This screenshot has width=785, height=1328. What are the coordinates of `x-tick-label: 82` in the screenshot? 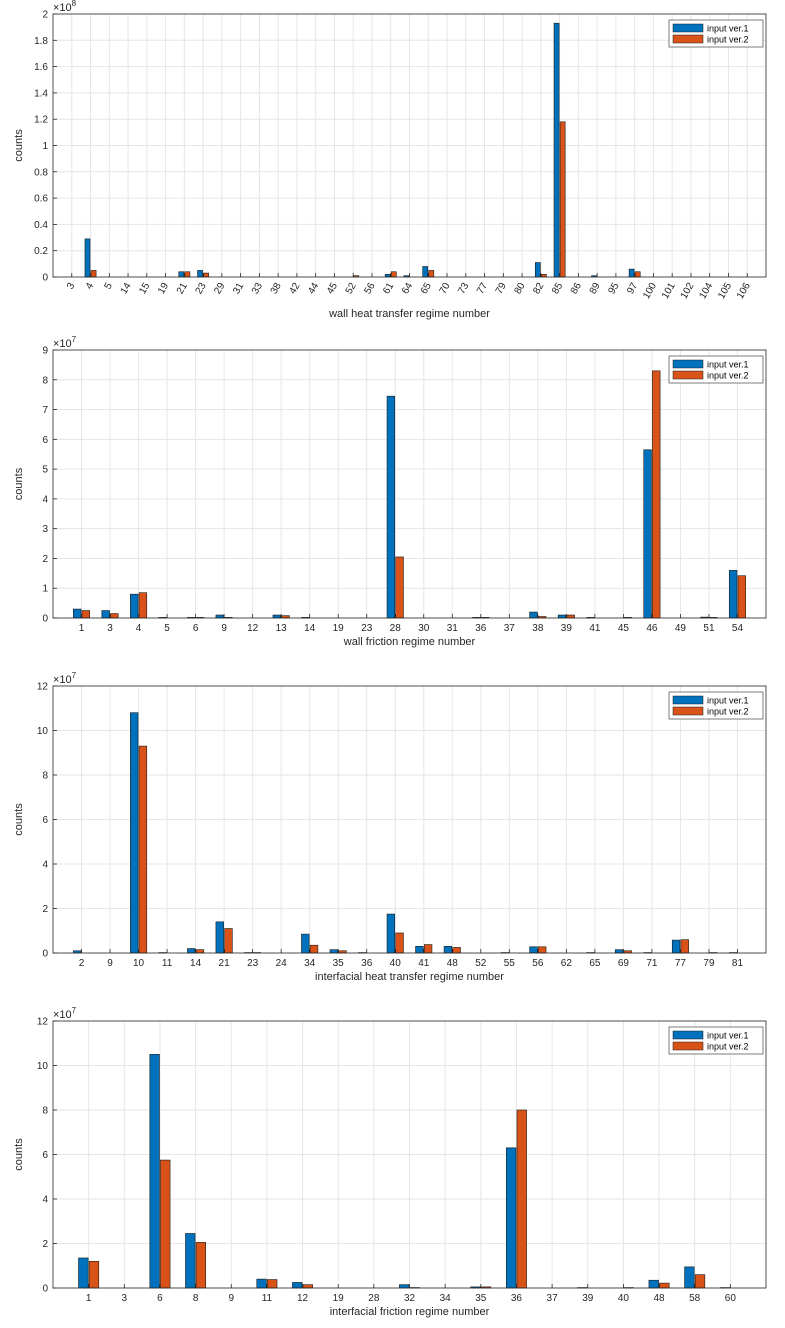 It's located at (538, 289).